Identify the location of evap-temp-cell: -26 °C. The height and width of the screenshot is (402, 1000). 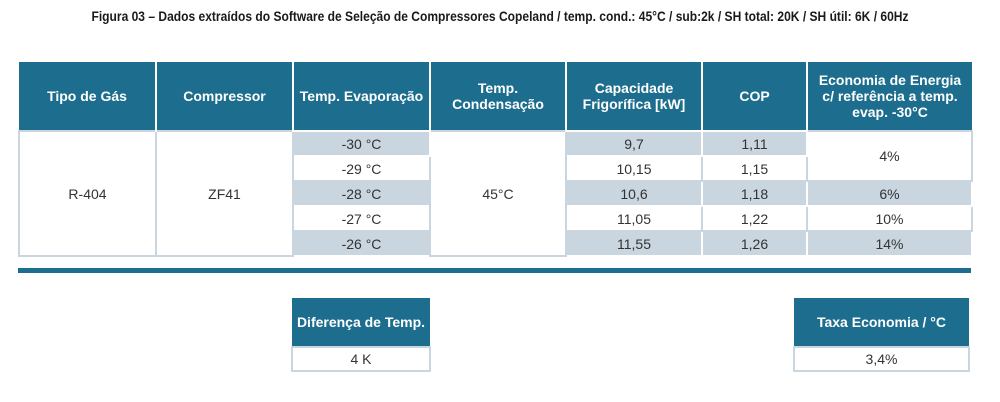
(361, 243).